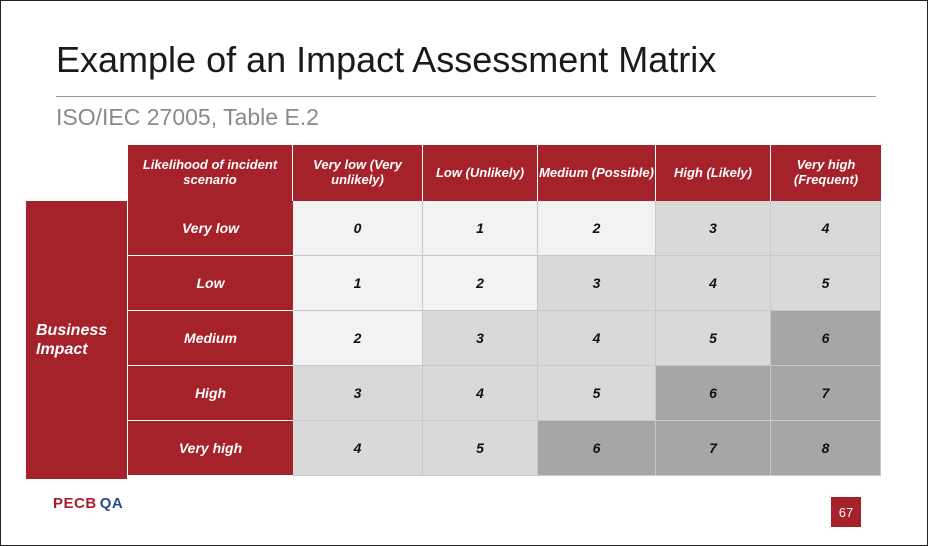 The width and height of the screenshot is (928, 546). Describe the element at coordinates (386, 59) in the screenshot. I see `slide-title: Example of an Impact Assessment Matrix` at that location.